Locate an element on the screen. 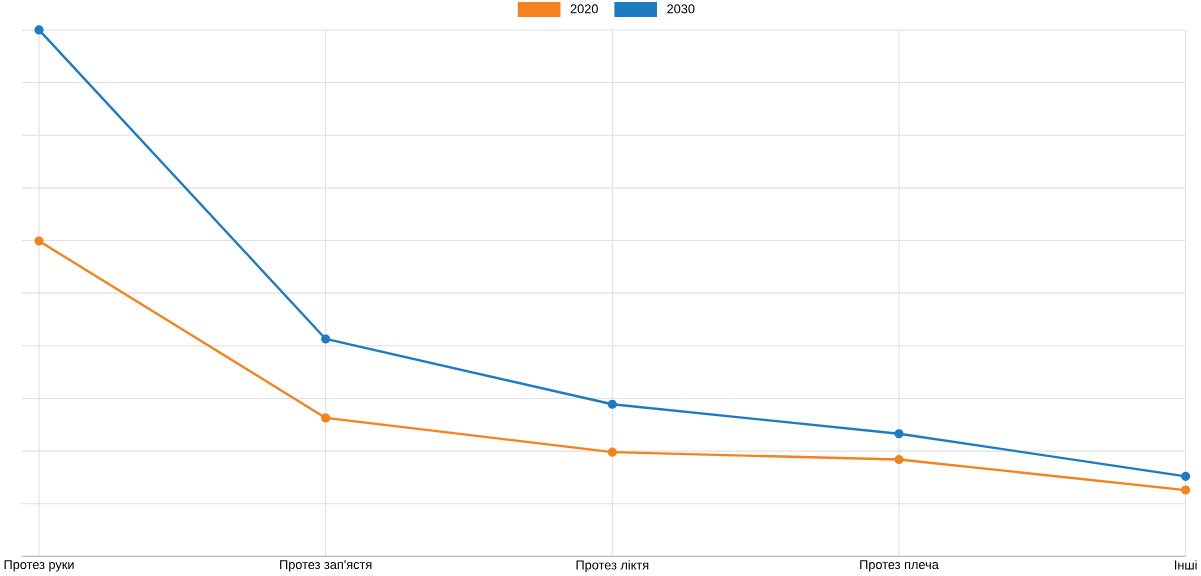 The width and height of the screenshot is (1201, 576). x-tick-label: Інші is located at coordinates (1186, 565).